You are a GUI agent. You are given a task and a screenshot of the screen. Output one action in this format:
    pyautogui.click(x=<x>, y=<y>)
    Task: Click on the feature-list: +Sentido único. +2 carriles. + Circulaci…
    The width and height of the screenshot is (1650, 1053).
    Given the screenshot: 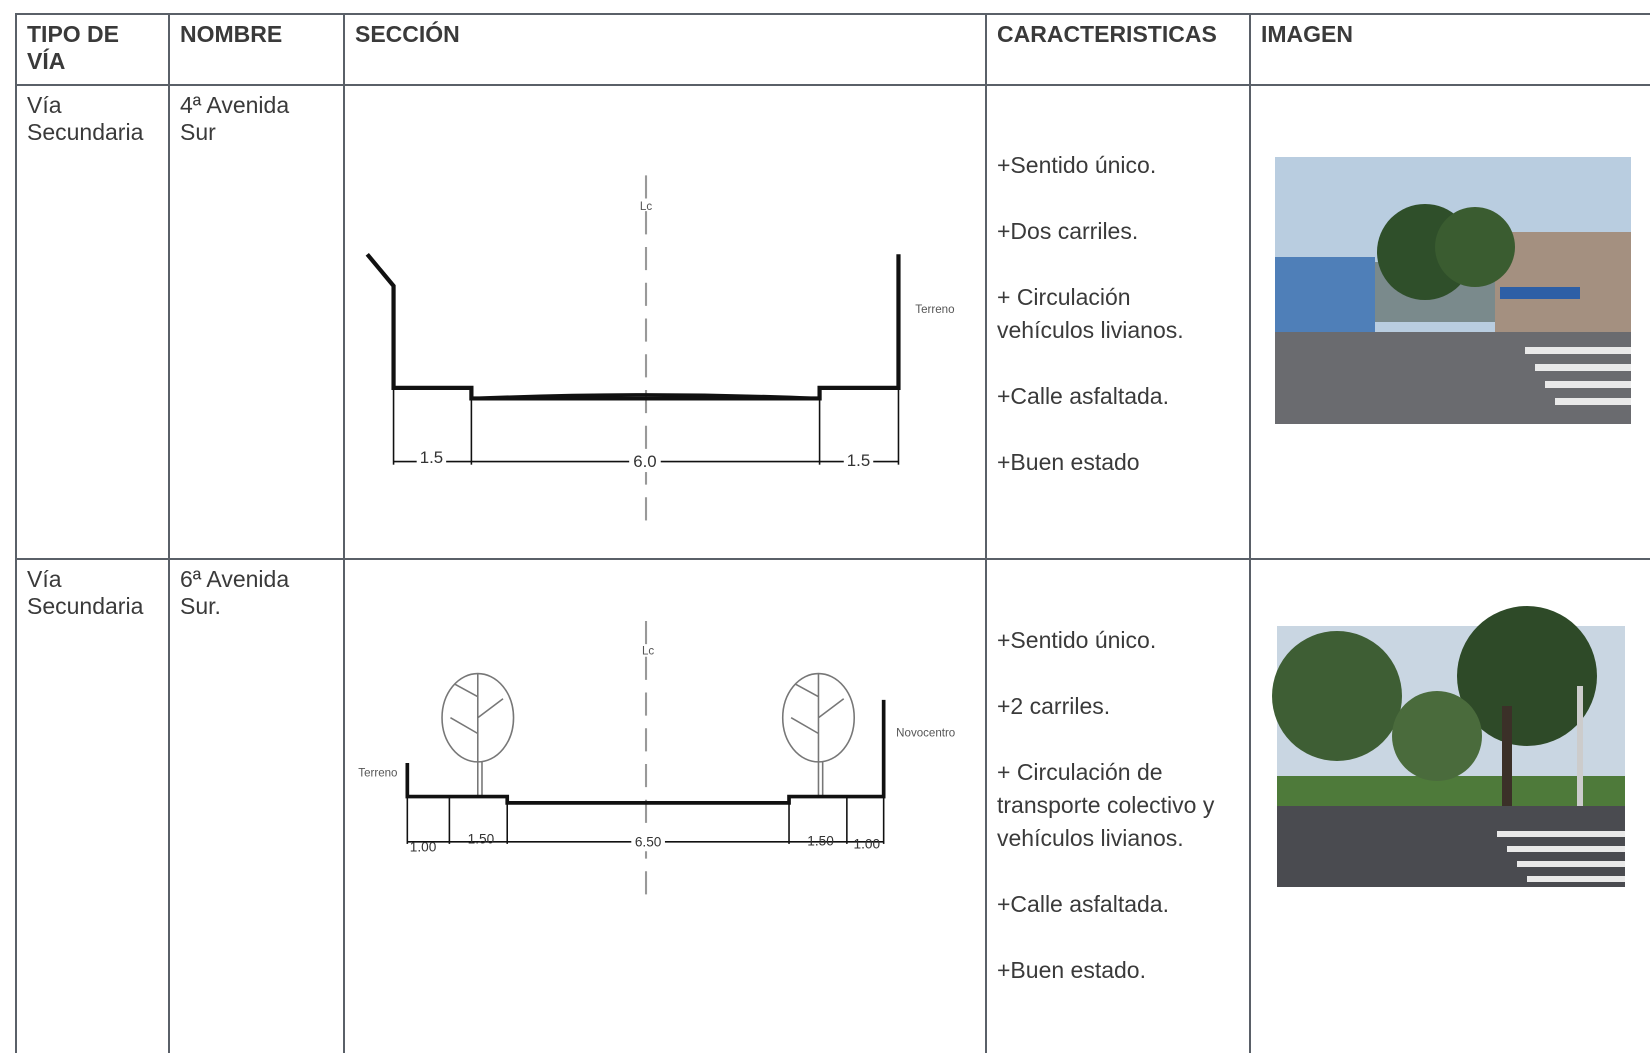 What is the action you would take?
    pyautogui.click(x=1106, y=805)
    